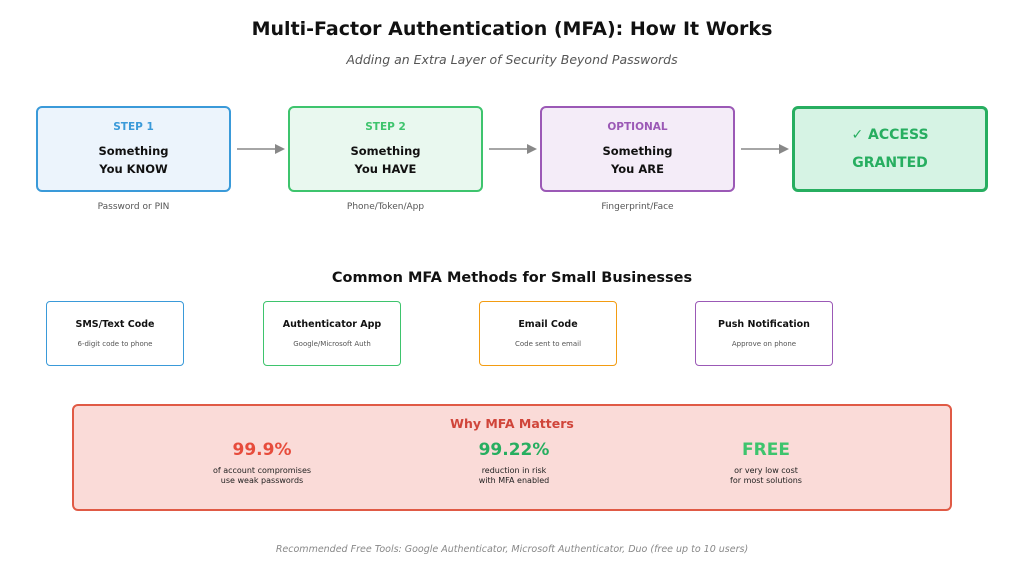  What do you see at coordinates (512, 278) in the screenshot?
I see `methods-title: Common MFA Methods for Small Businesses` at bounding box center [512, 278].